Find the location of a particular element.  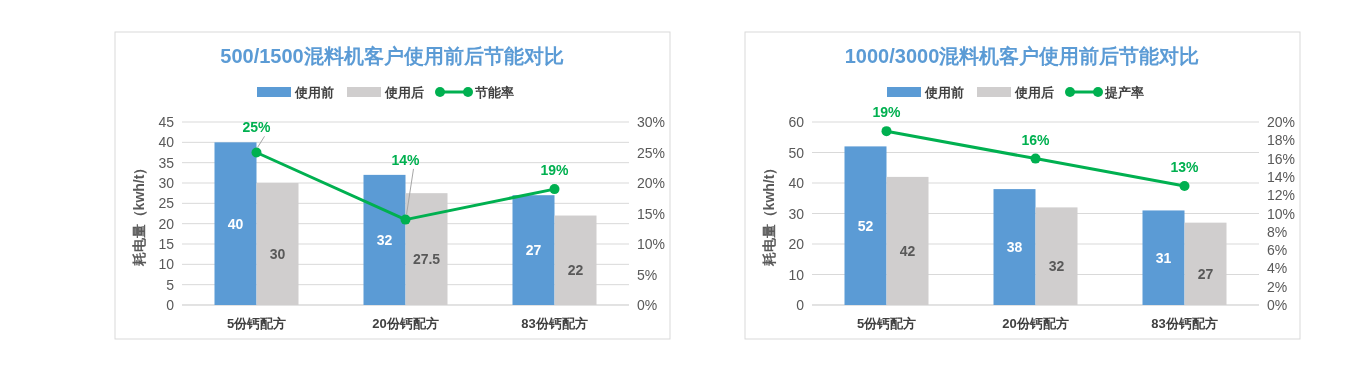

data-label: 16% is located at coordinates (1036, 139).